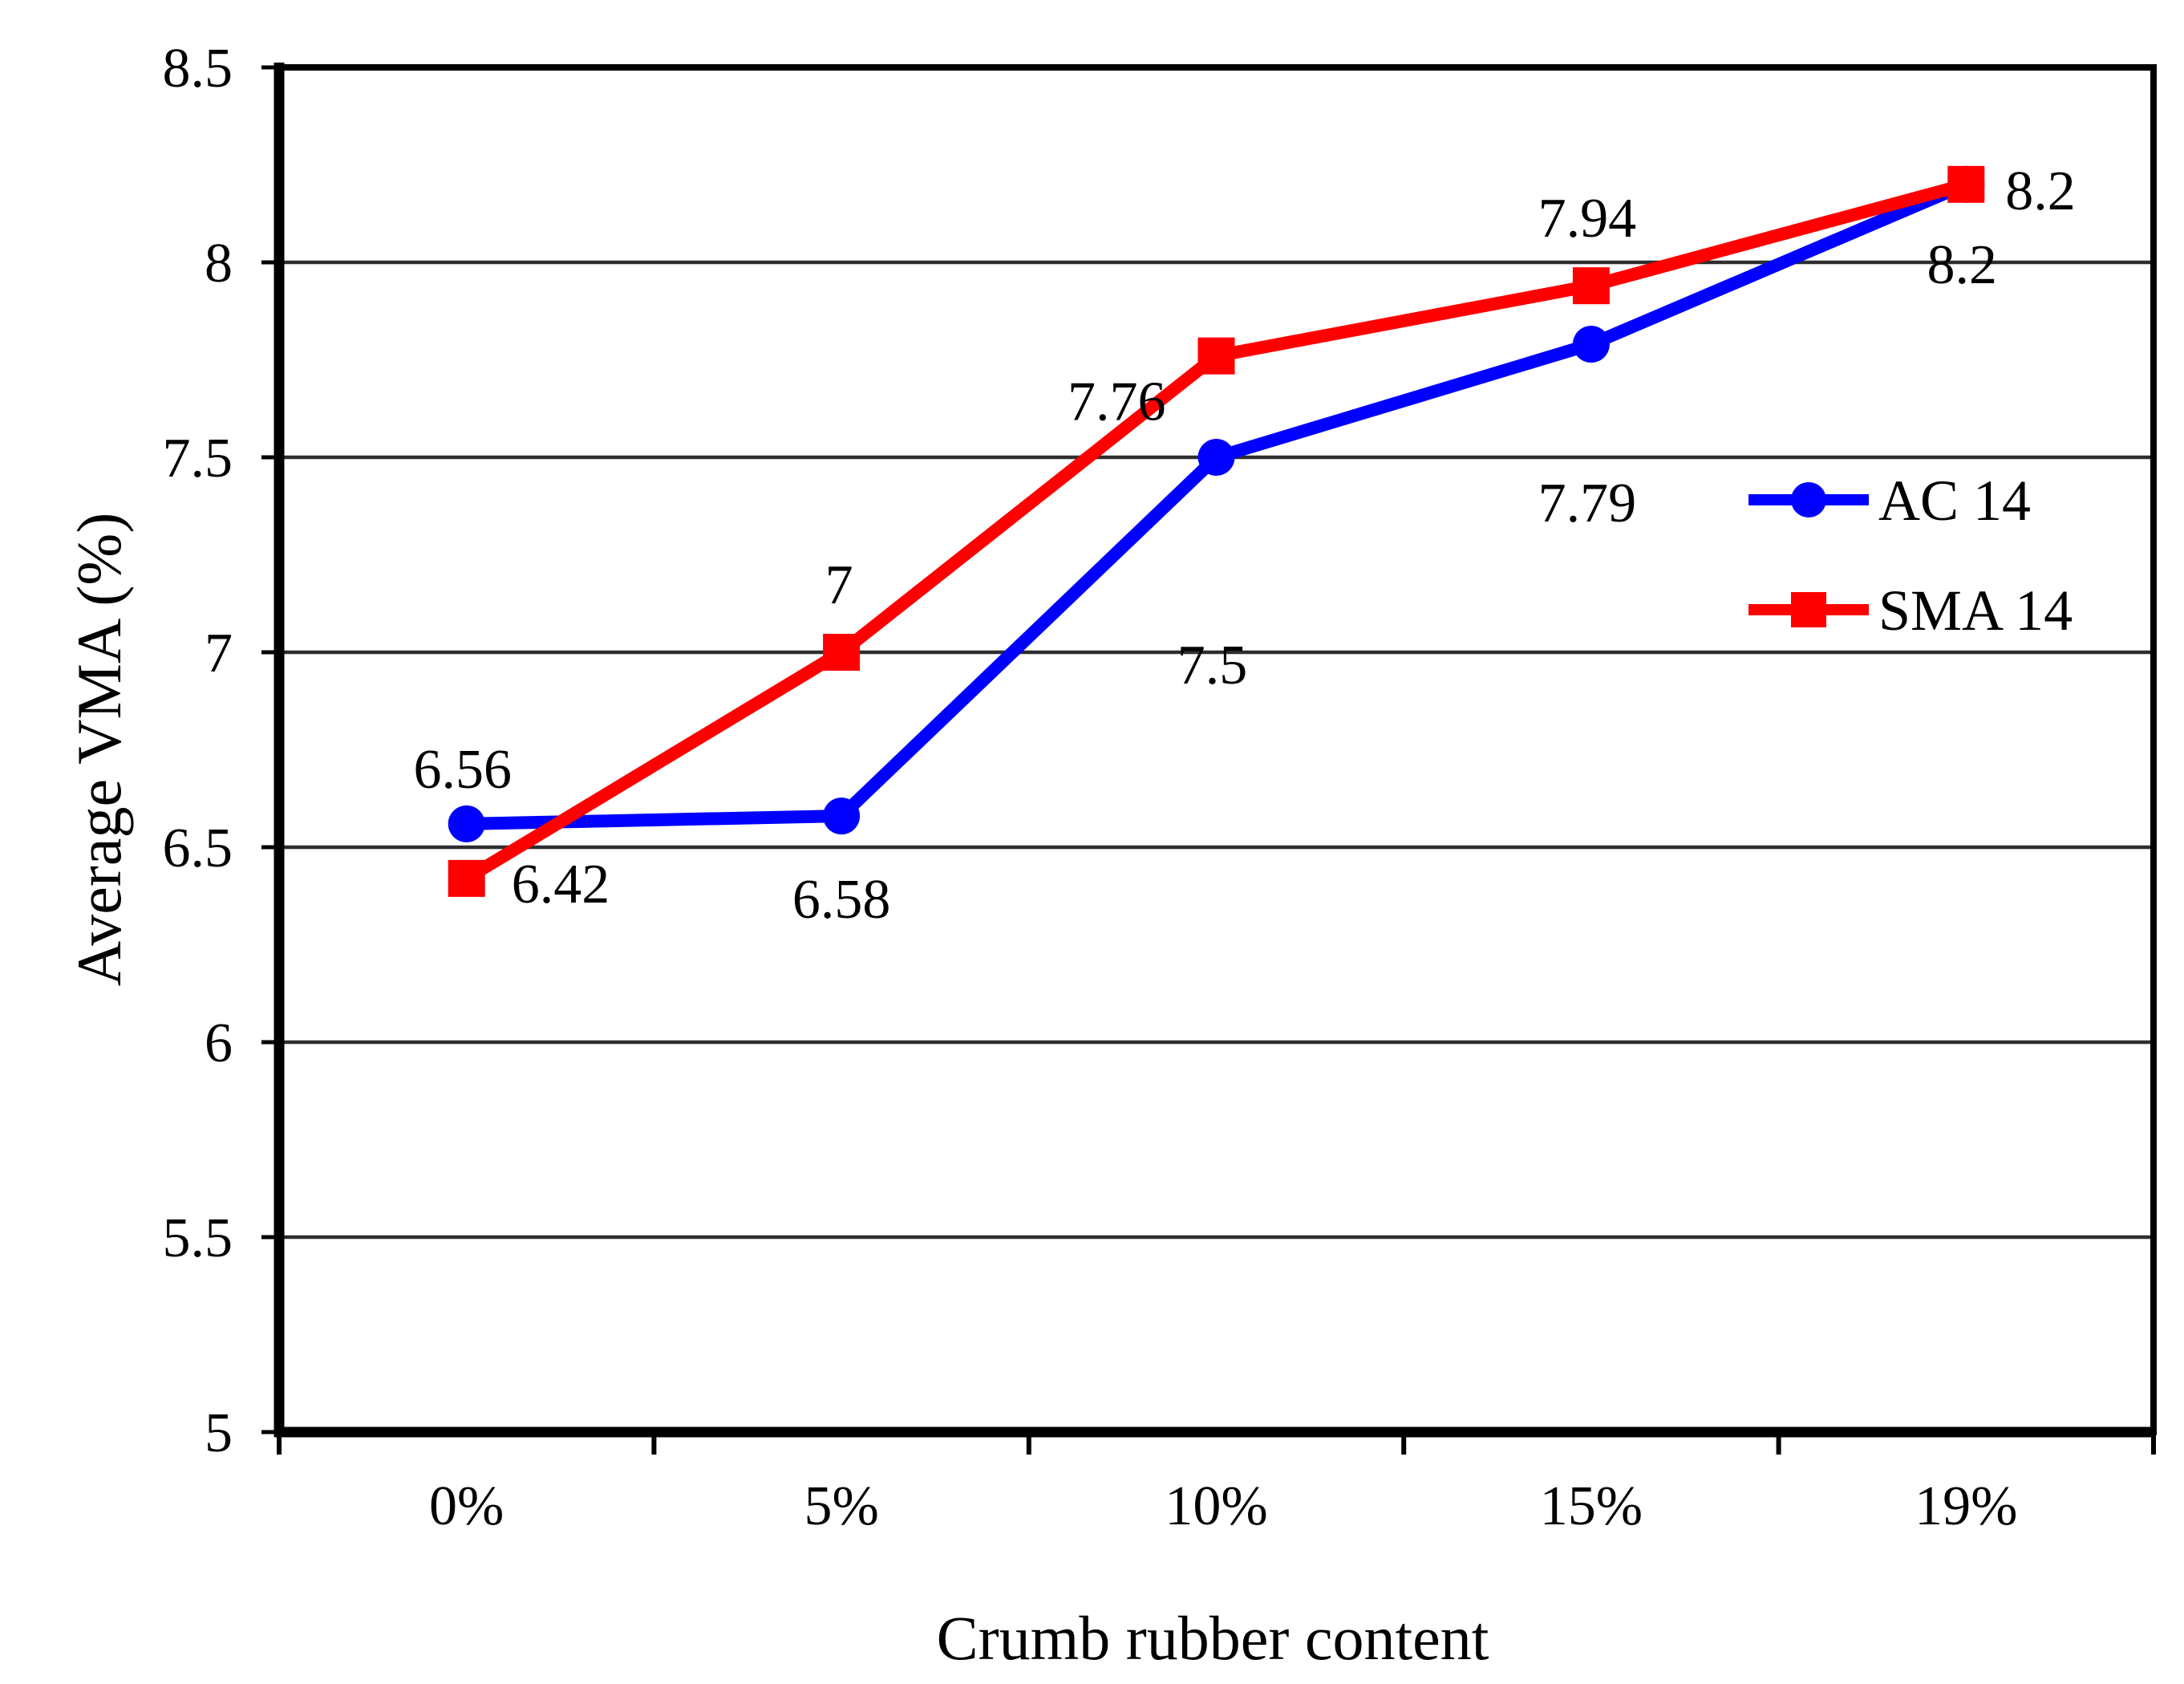 The width and height of the screenshot is (2184, 1684). What do you see at coordinates (841, 900) in the screenshot?
I see `data-label: 6.58` at bounding box center [841, 900].